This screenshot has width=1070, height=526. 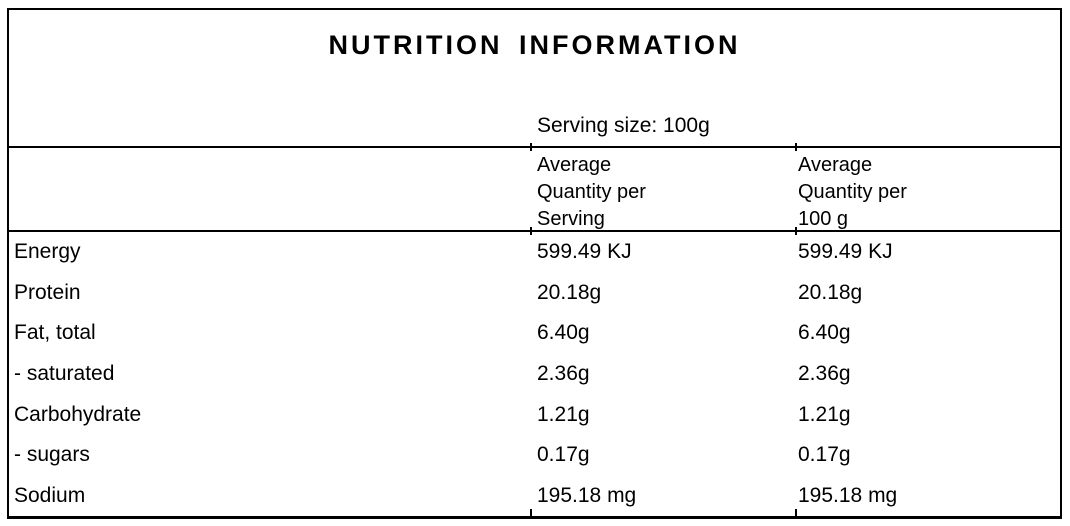 I want to click on value-per-100g: 1.21g, so click(x=824, y=414).